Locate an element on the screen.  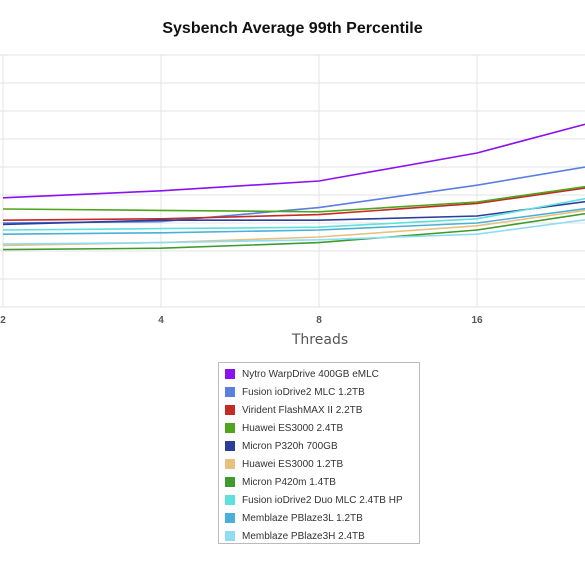
x-tick-label: 16 is located at coordinates (477, 320).